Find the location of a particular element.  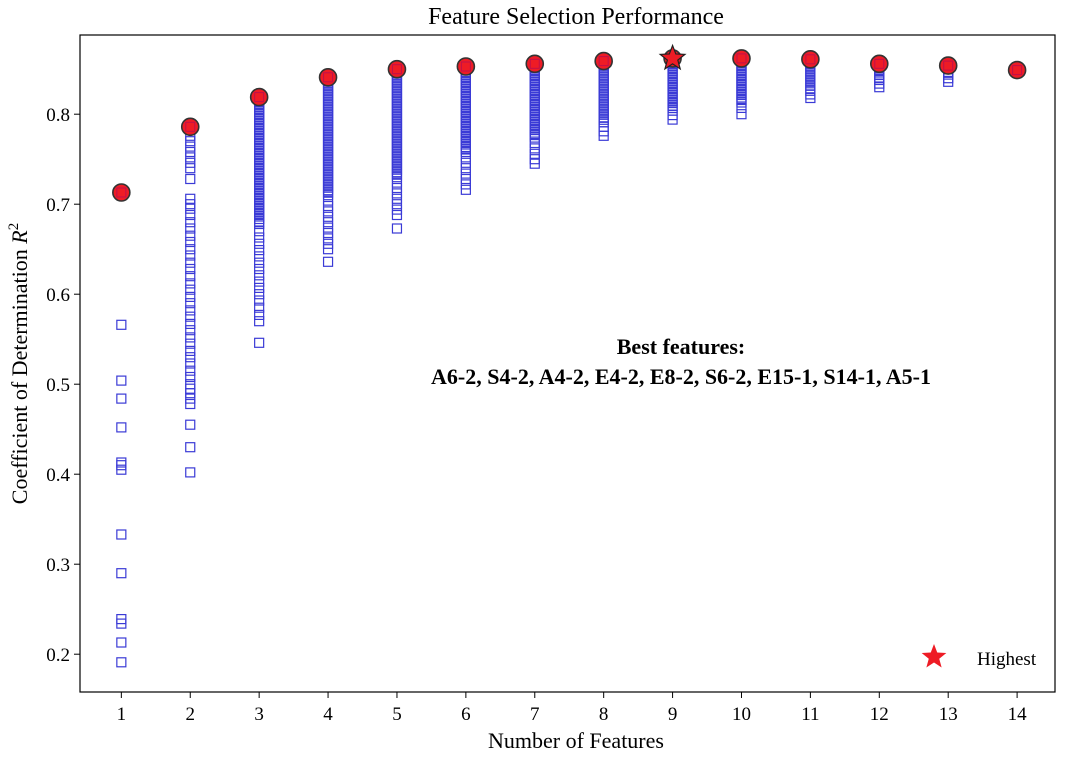

y-tick-label: 0.2 is located at coordinates (58, 655).